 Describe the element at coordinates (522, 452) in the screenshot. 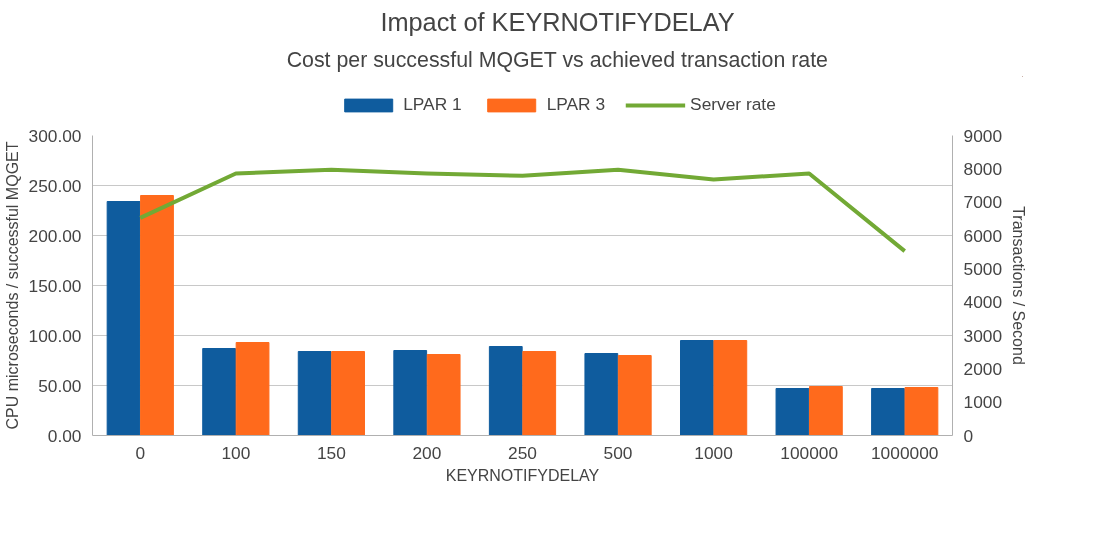

I see `x-tick-label: 250` at that location.